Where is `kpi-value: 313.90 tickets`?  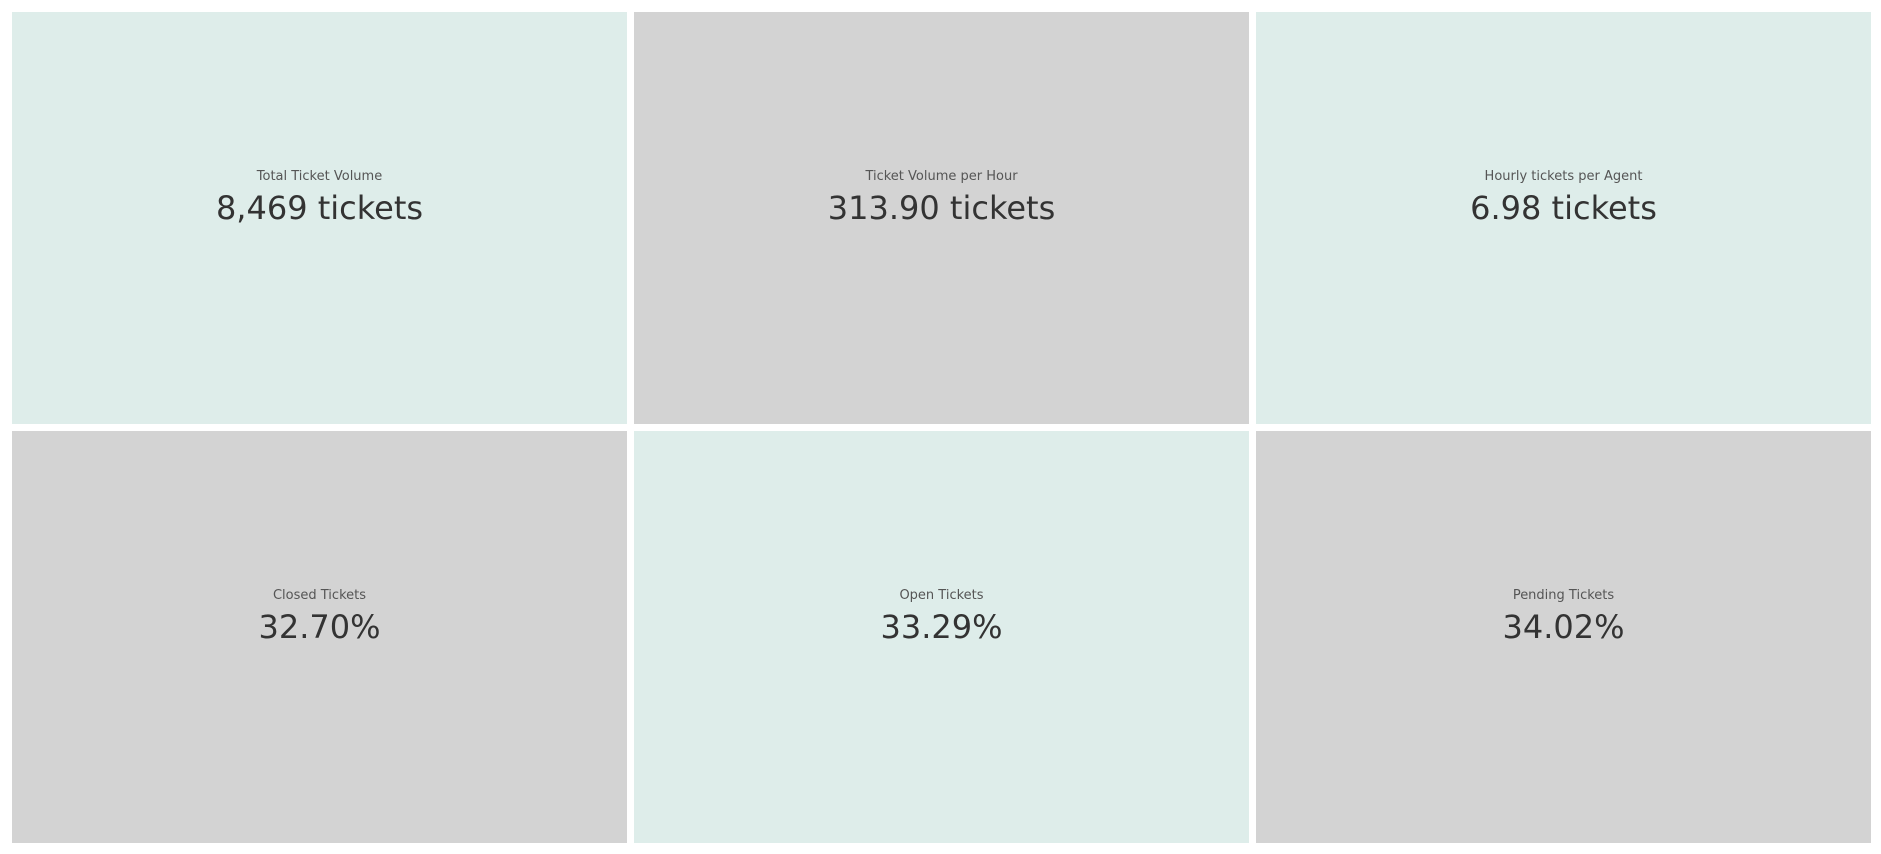 kpi-value: 313.90 tickets is located at coordinates (941, 208).